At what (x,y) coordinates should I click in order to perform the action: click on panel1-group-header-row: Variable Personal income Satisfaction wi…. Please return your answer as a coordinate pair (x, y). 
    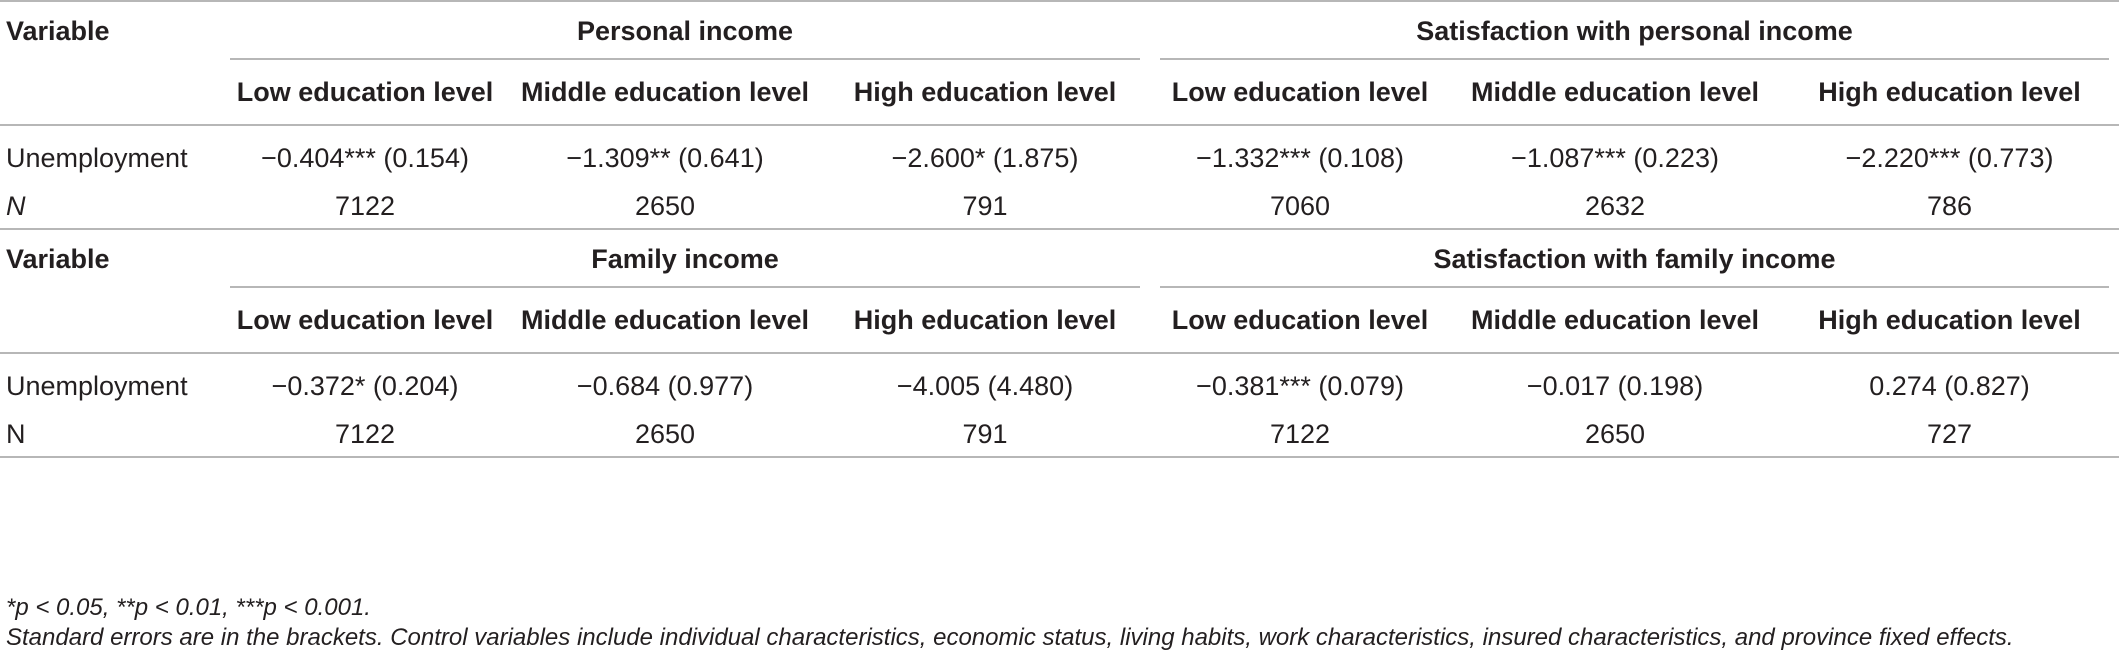
    Looking at the image, I should click on (1059, 30).